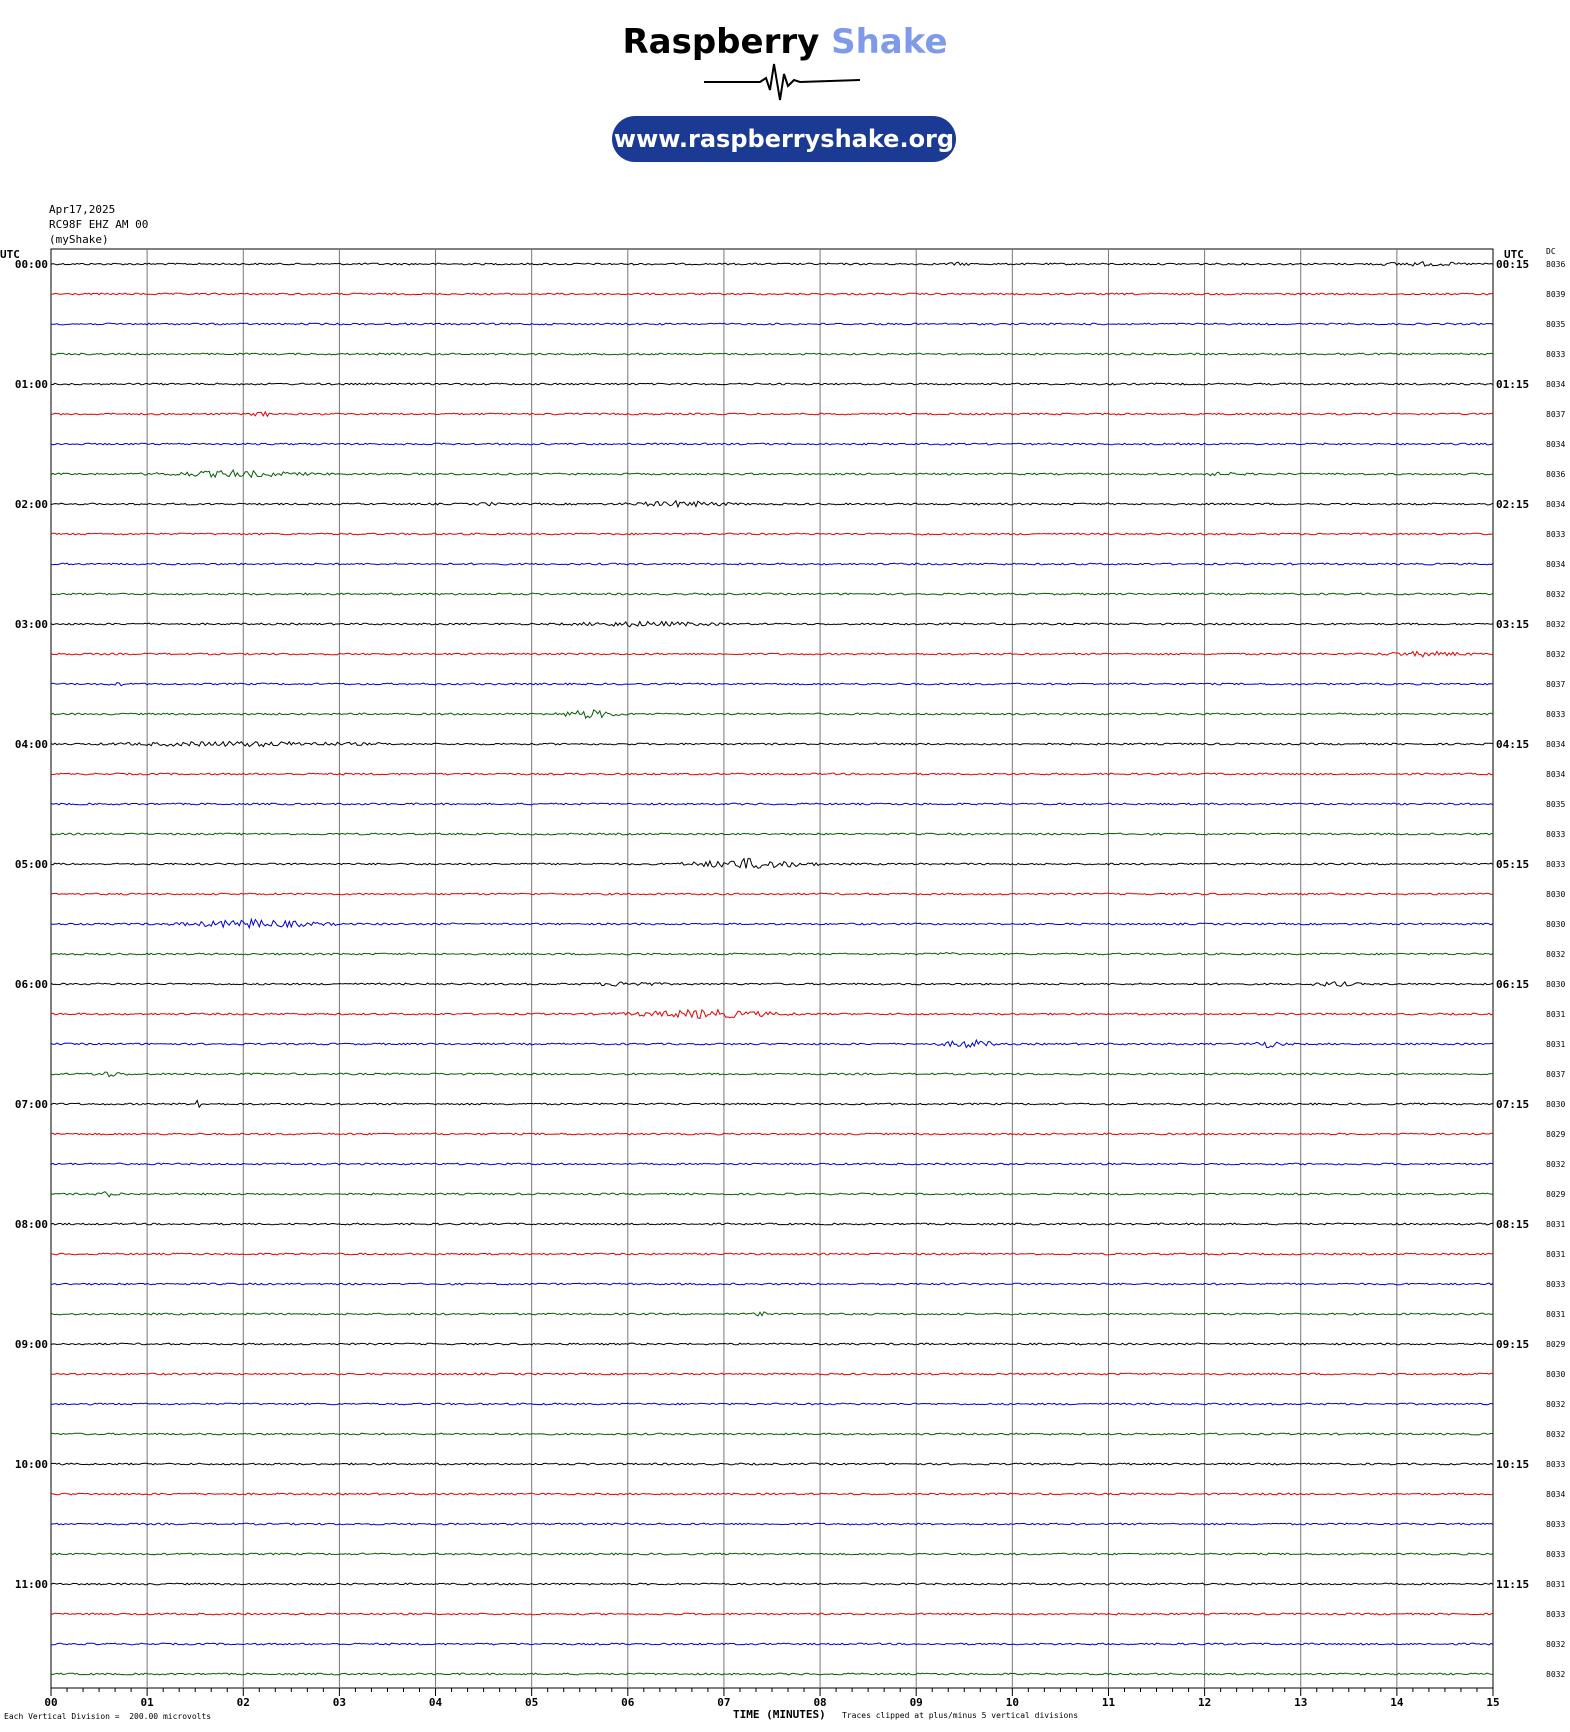 Image resolution: width=1570 pixels, height=1732 pixels. What do you see at coordinates (339, 1702) in the screenshot?
I see `x-tick-label: 03` at bounding box center [339, 1702].